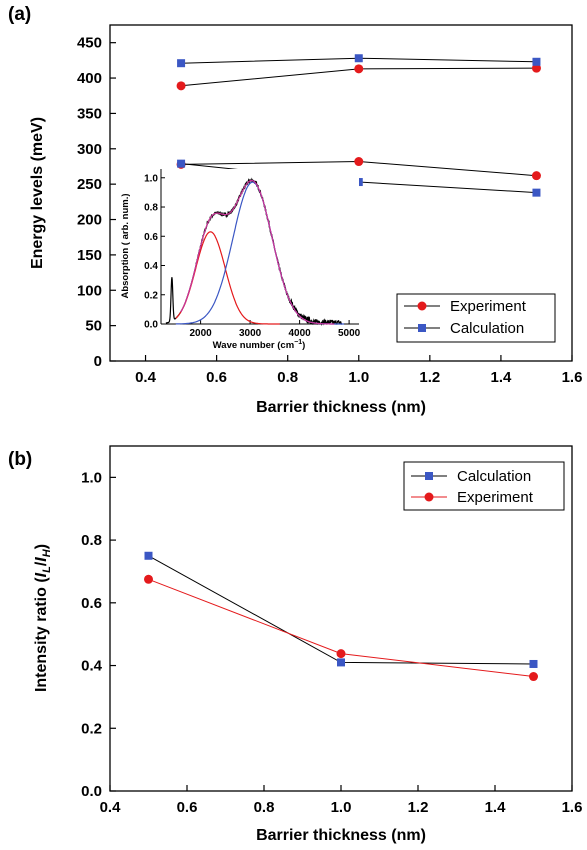 The height and width of the screenshot is (850, 587). What do you see at coordinates (47, 552) in the screenshot?
I see `b-ylabel-p5: H` at bounding box center [47, 552].